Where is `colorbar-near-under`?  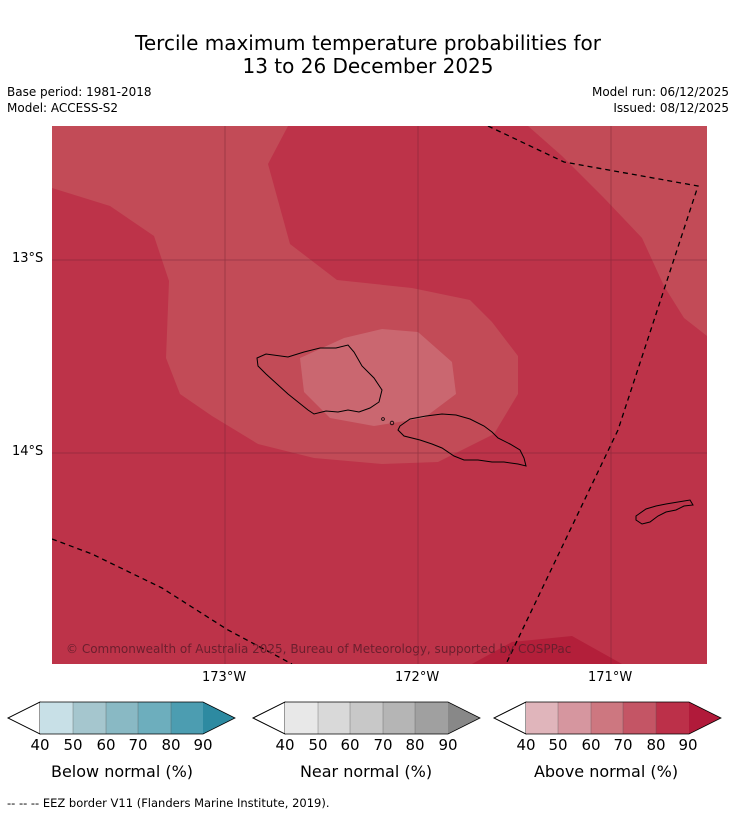
colorbar-near-under is located at coordinates (269, 718).